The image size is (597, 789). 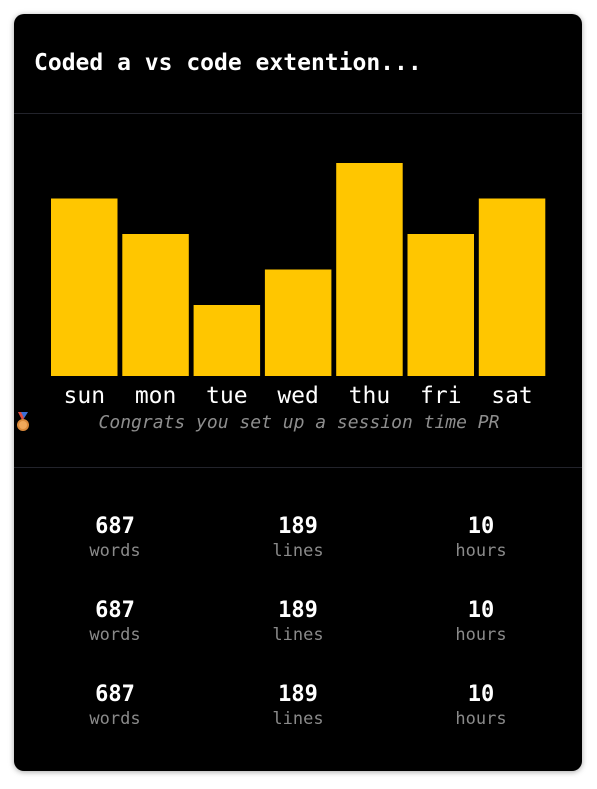 What do you see at coordinates (441, 394) in the screenshot?
I see `tick-label-fri: fri` at bounding box center [441, 394].